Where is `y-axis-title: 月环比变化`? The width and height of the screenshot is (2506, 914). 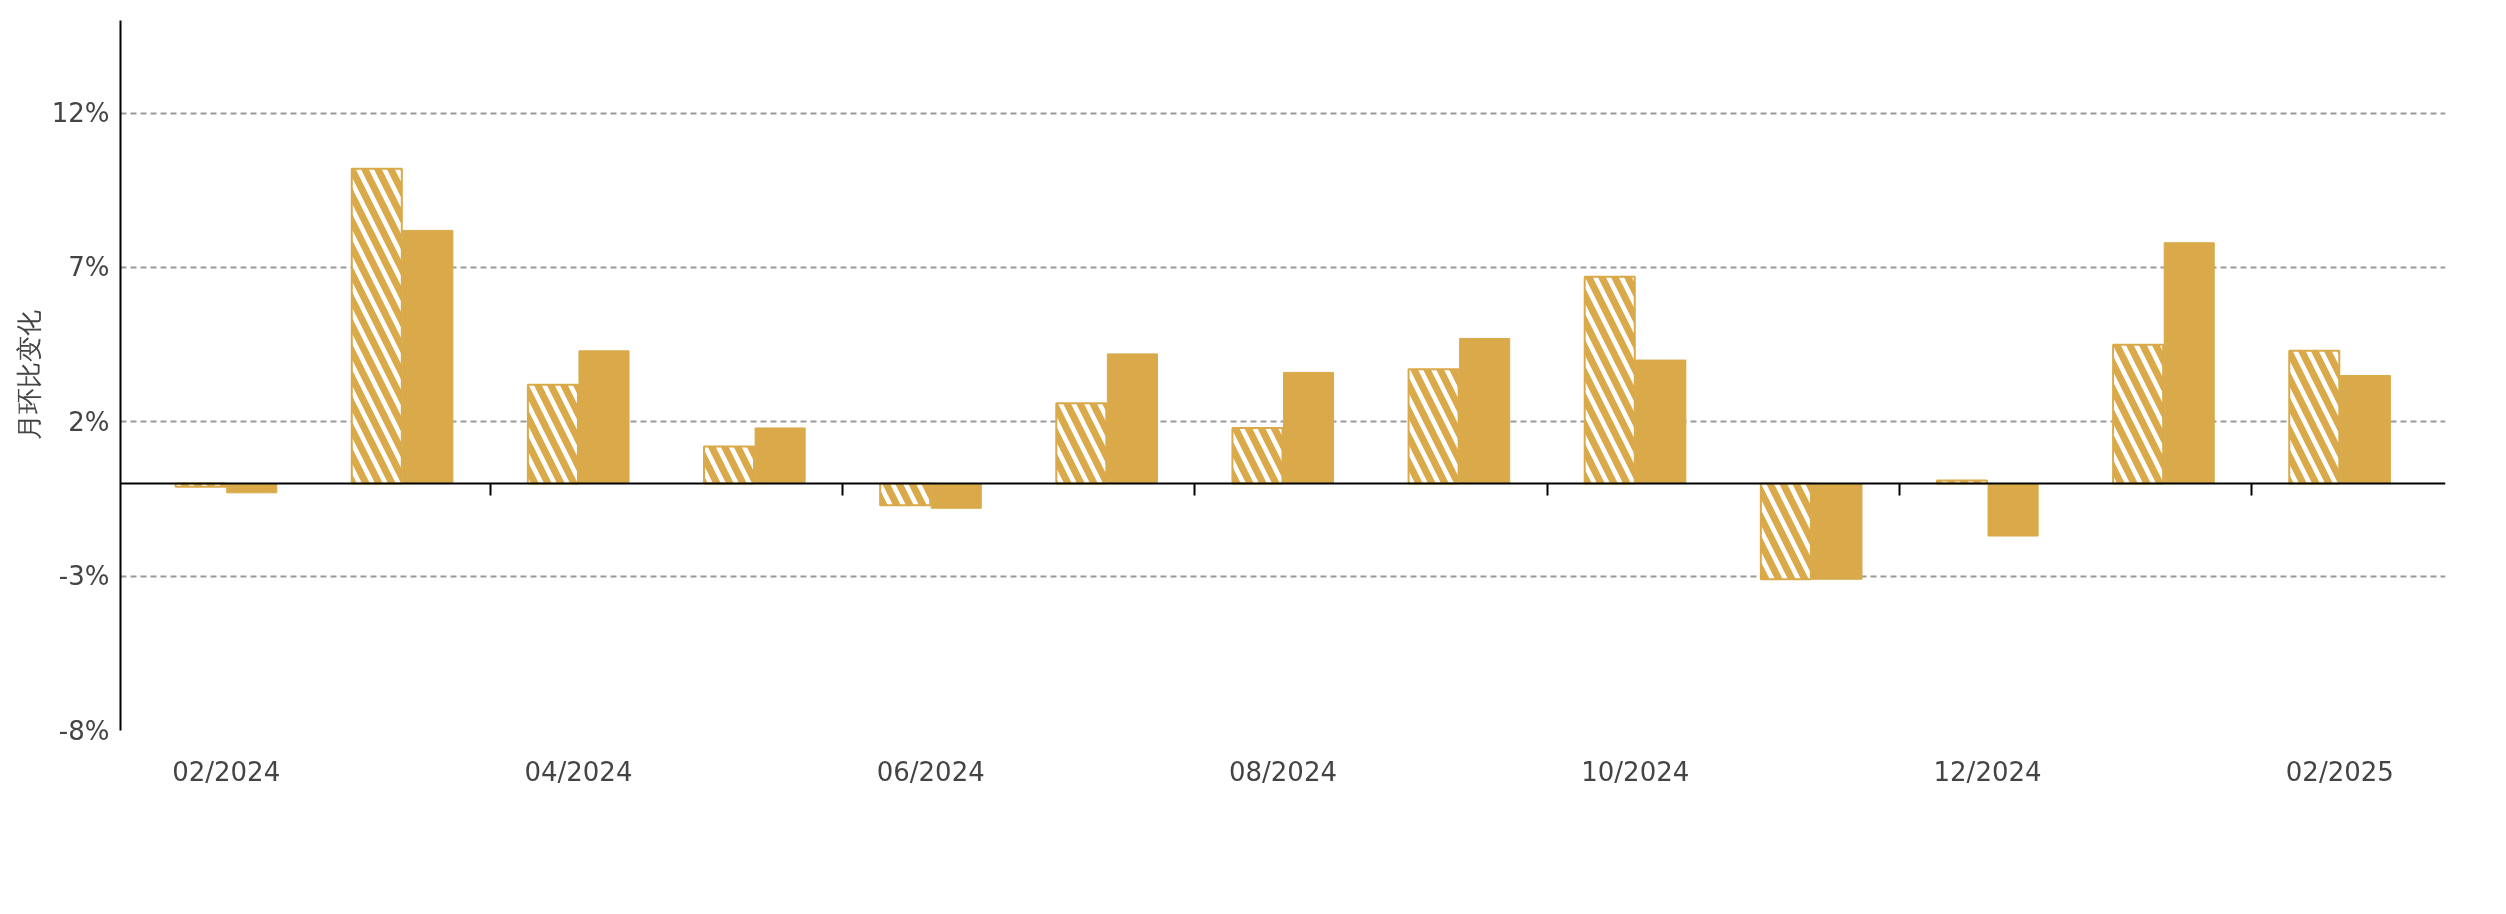 y-axis-title: 月环比变化 is located at coordinates (28, 375).